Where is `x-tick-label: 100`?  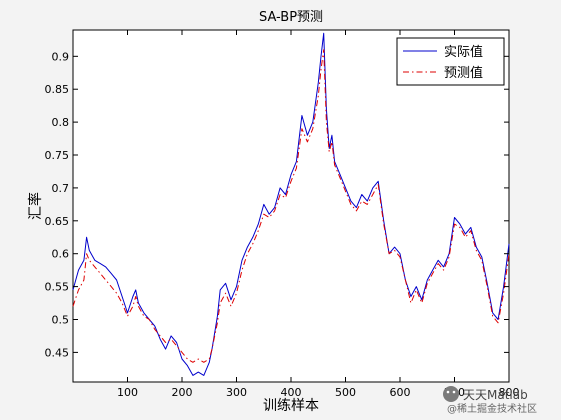 x-tick-label: 100 is located at coordinates (127, 392).